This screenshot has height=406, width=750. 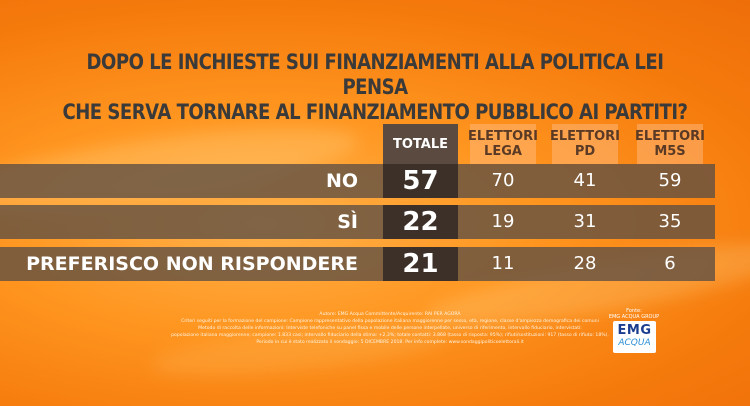 I want to click on cell-lega: 70, so click(x=503, y=180).